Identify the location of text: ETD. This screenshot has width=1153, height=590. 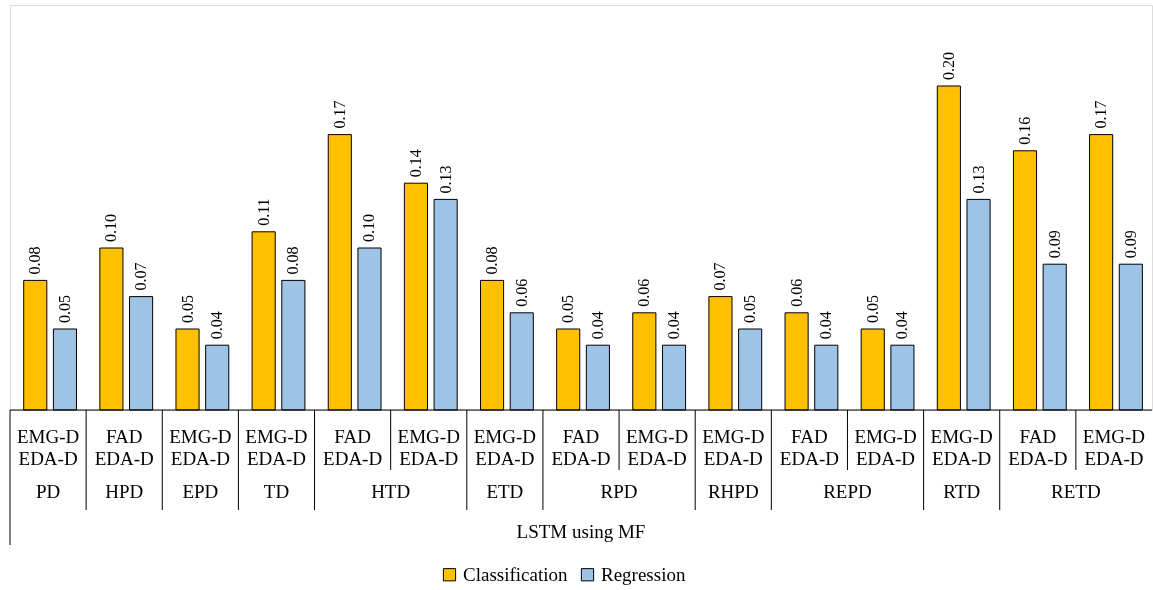
(505, 491).